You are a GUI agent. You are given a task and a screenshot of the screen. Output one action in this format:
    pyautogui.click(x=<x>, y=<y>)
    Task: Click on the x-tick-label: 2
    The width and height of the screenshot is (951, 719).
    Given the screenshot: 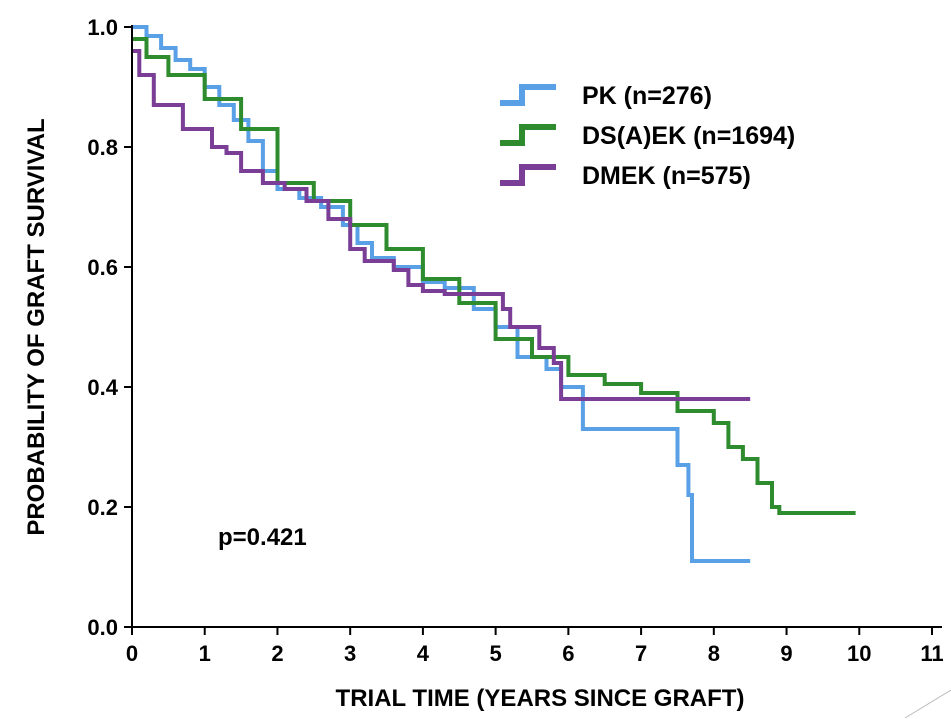 What is the action you would take?
    pyautogui.click(x=277, y=653)
    